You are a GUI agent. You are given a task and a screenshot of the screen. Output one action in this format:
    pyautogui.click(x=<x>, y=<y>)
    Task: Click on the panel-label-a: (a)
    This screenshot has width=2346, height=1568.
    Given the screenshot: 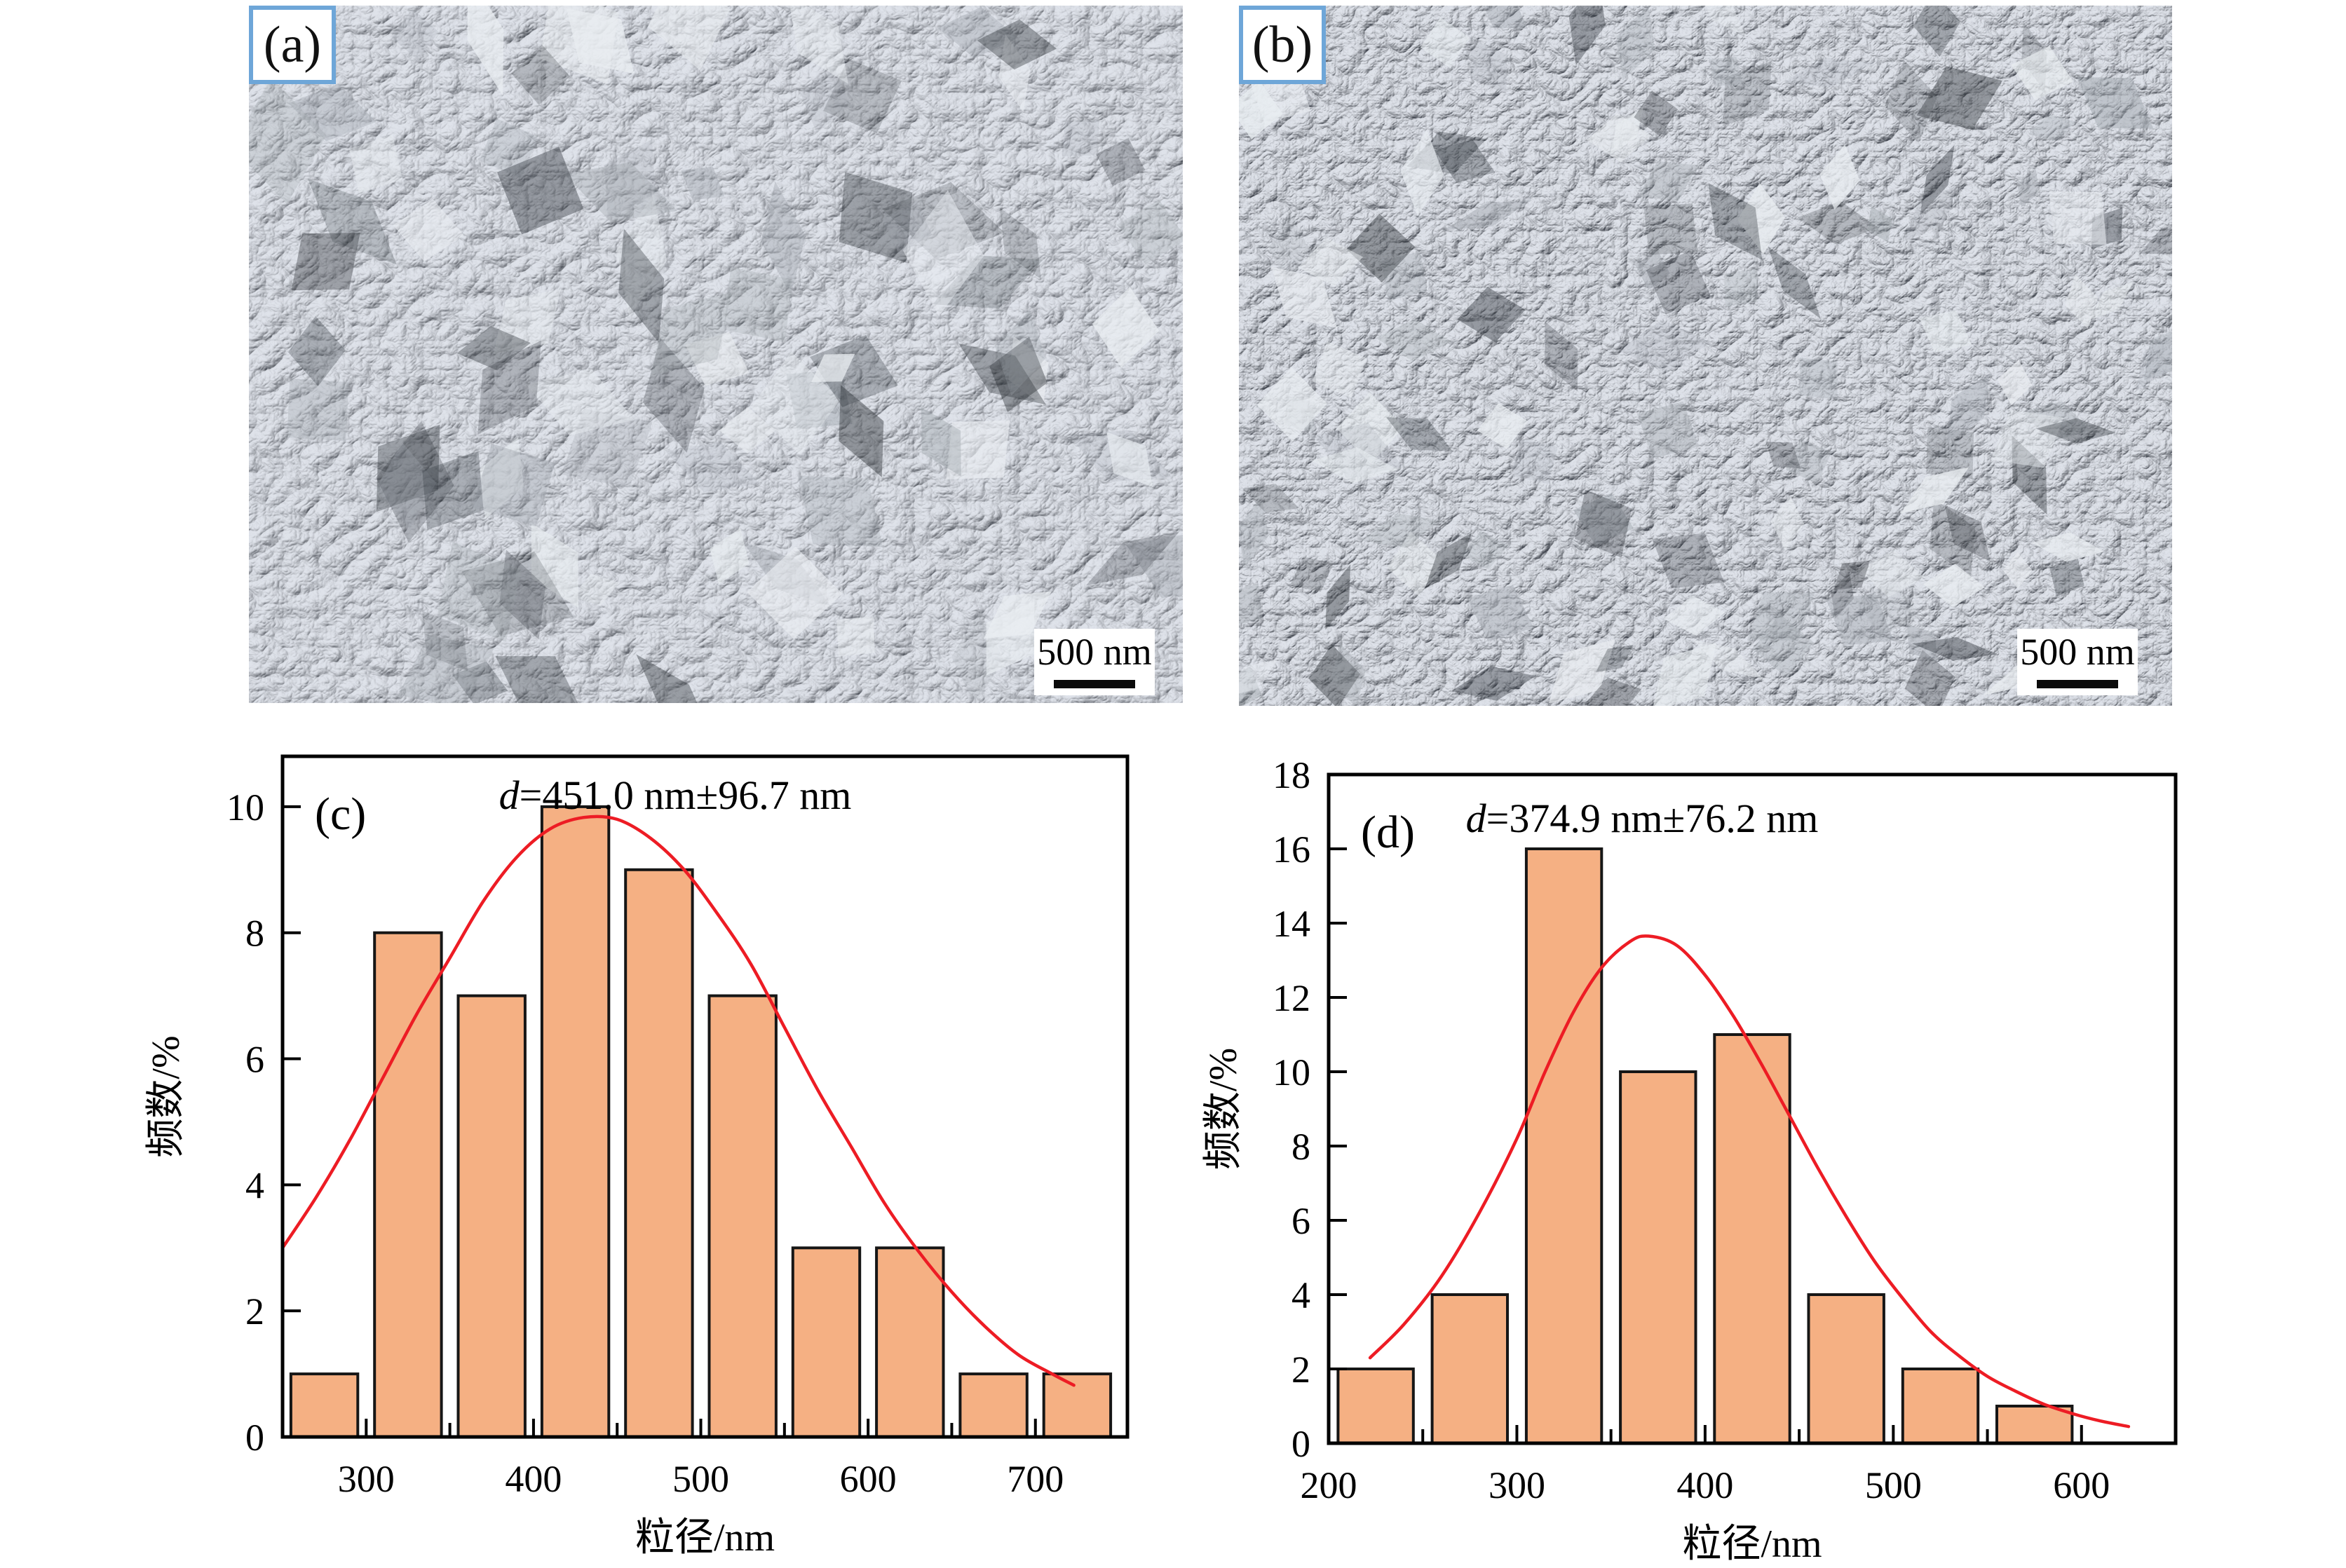 What is the action you would take?
    pyautogui.click(x=292, y=45)
    